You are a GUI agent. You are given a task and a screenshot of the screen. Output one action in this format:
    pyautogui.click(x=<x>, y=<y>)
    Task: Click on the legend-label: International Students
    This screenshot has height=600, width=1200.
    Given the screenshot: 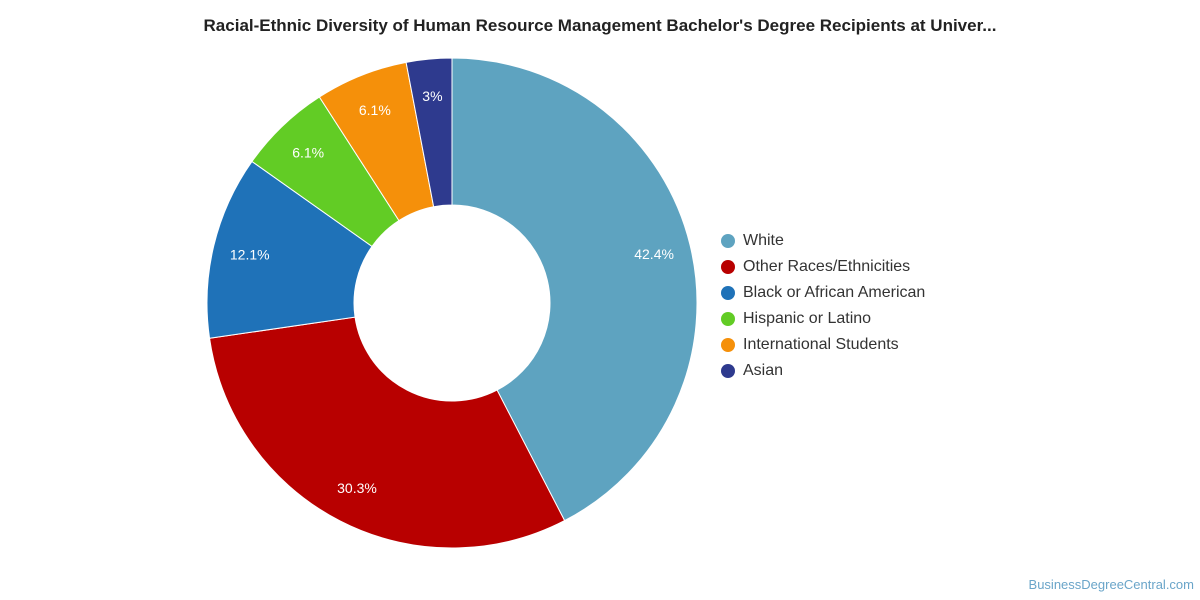 What is the action you would take?
    pyautogui.click(x=821, y=344)
    